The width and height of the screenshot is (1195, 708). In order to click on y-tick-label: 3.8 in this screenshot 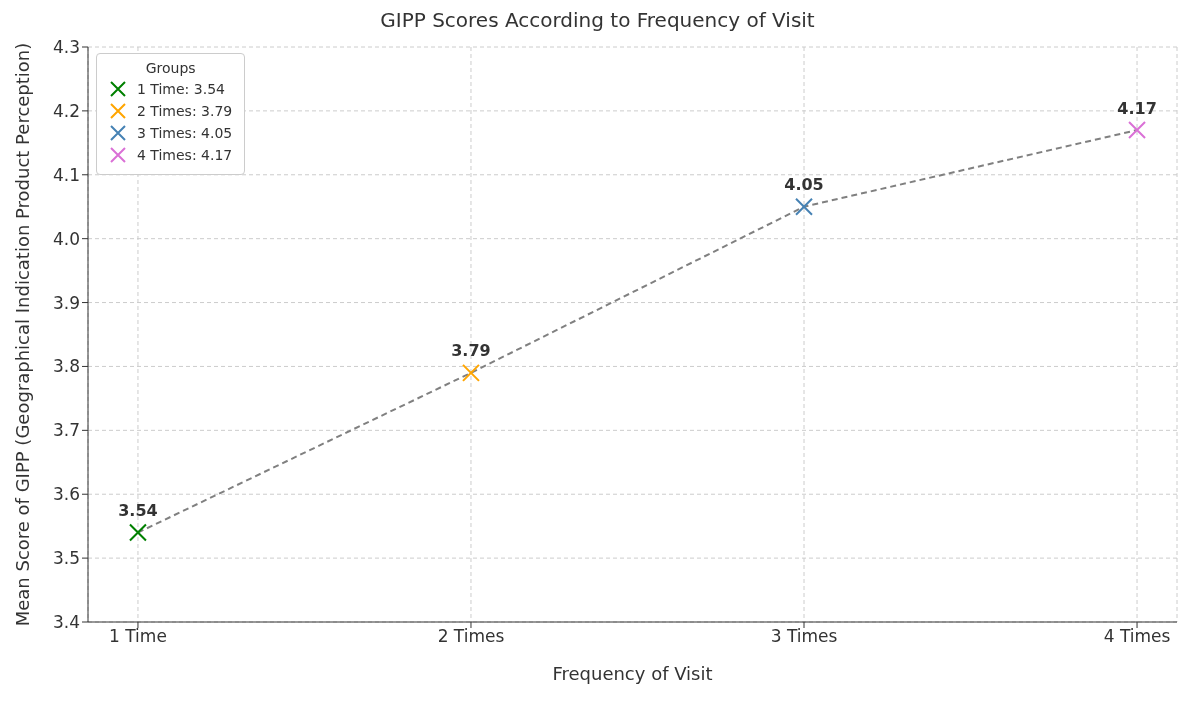, I will do `click(66, 366)`.